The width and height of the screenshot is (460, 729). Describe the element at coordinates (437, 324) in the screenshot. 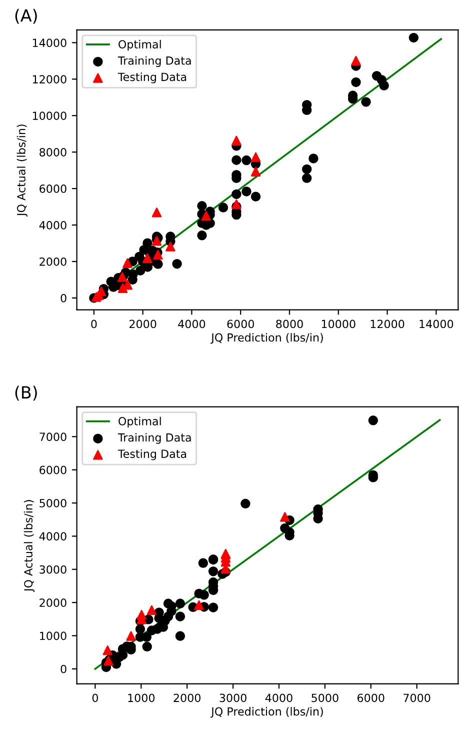

I see `x-tick-label: 14000` at that location.